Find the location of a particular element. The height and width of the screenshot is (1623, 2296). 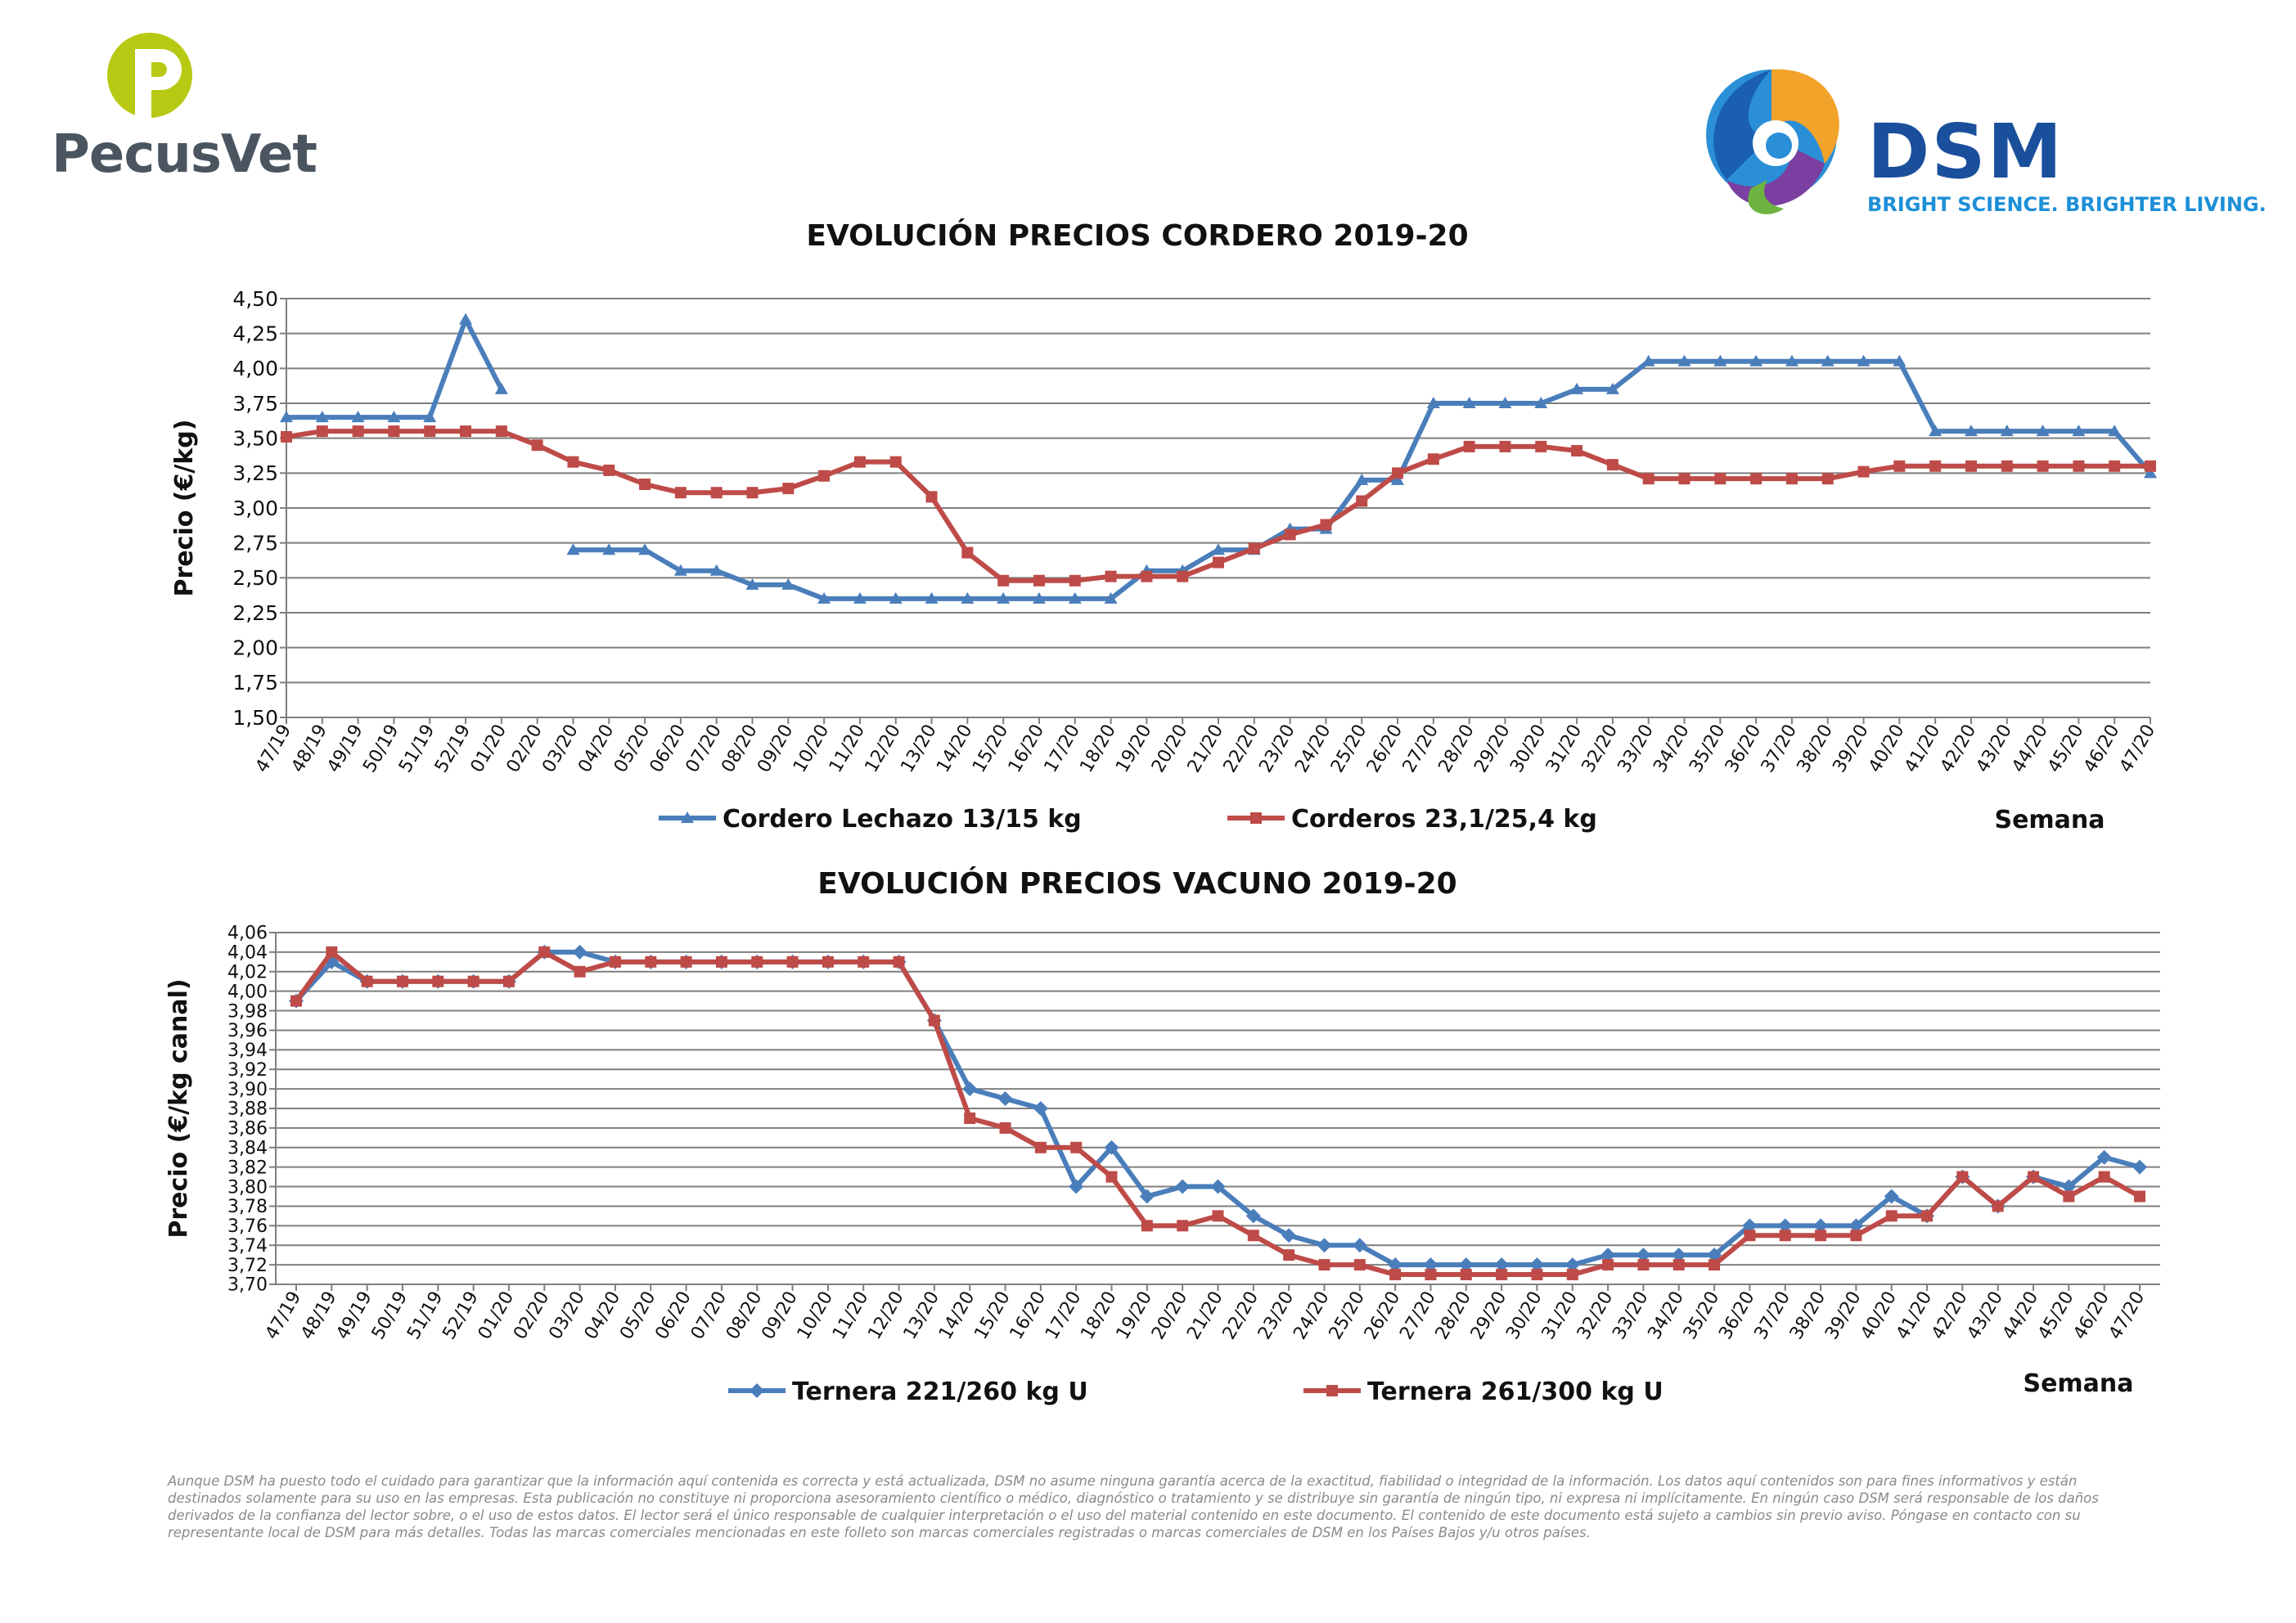

y-tick-label: 4,06 is located at coordinates (247, 934).